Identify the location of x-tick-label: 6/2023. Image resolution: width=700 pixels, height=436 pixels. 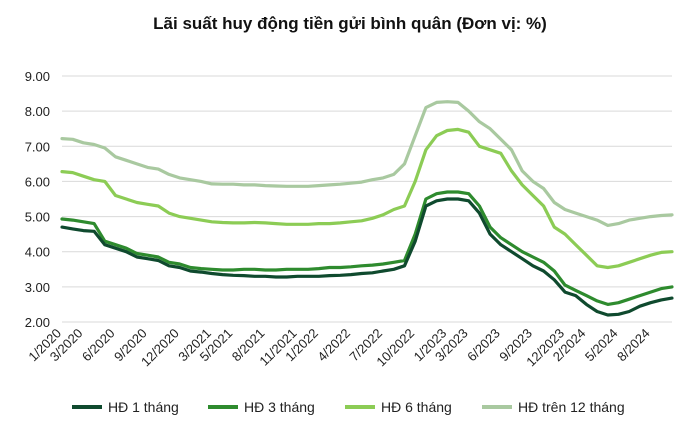
(483, 345).